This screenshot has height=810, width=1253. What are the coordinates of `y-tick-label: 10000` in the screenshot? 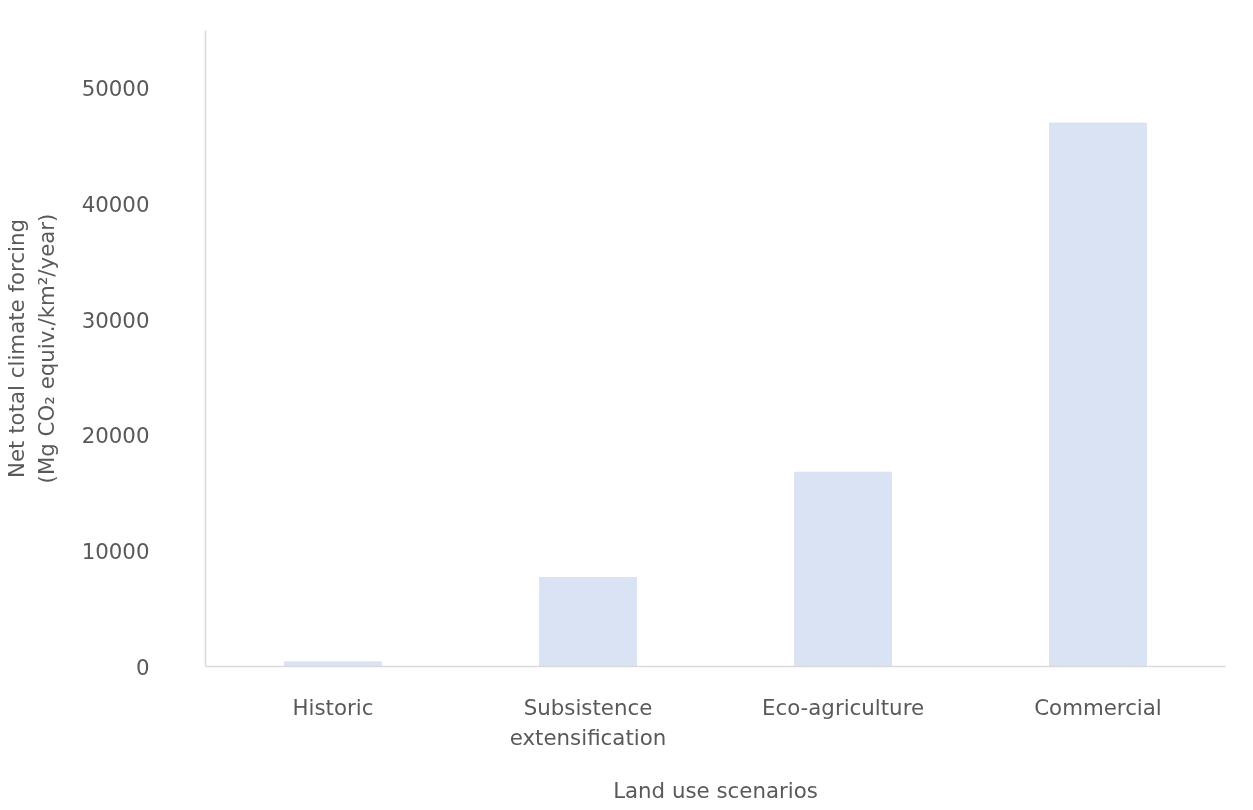 It's located at (115, 551).